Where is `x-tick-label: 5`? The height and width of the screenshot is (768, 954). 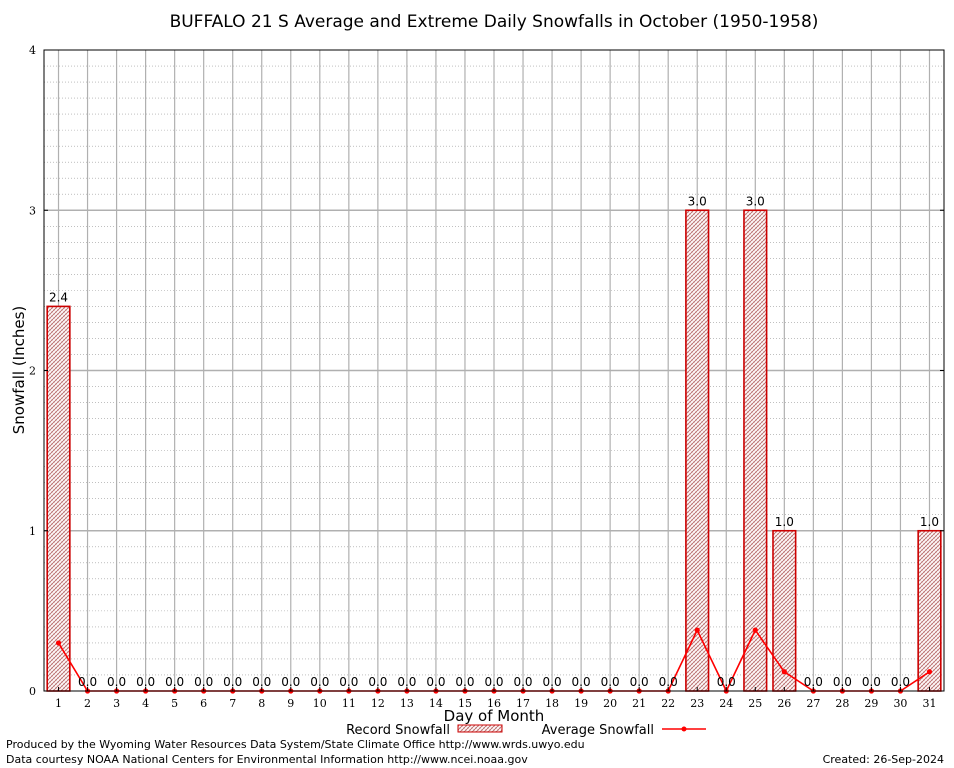
x-tick-label: 5 is located at coordinates (174, 703).